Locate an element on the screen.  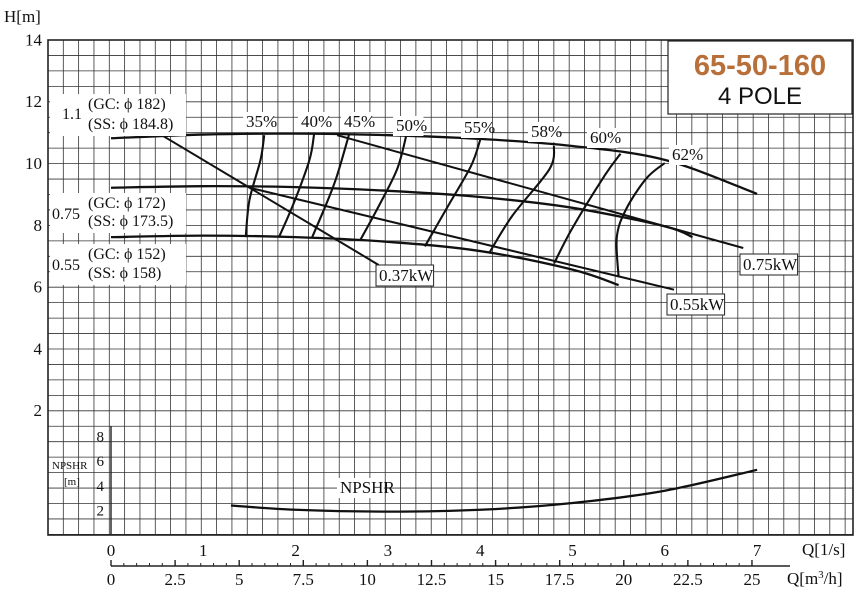
x-tick-label: 2 is located at coordinates (295, 550).